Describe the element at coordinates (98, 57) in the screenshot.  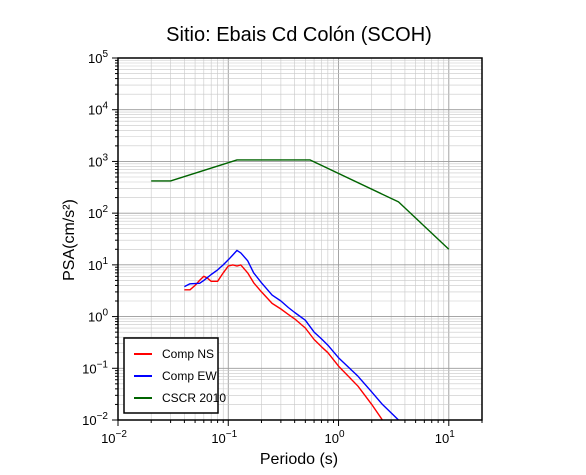
I see `y-tick-label: 10⁵` at that location.